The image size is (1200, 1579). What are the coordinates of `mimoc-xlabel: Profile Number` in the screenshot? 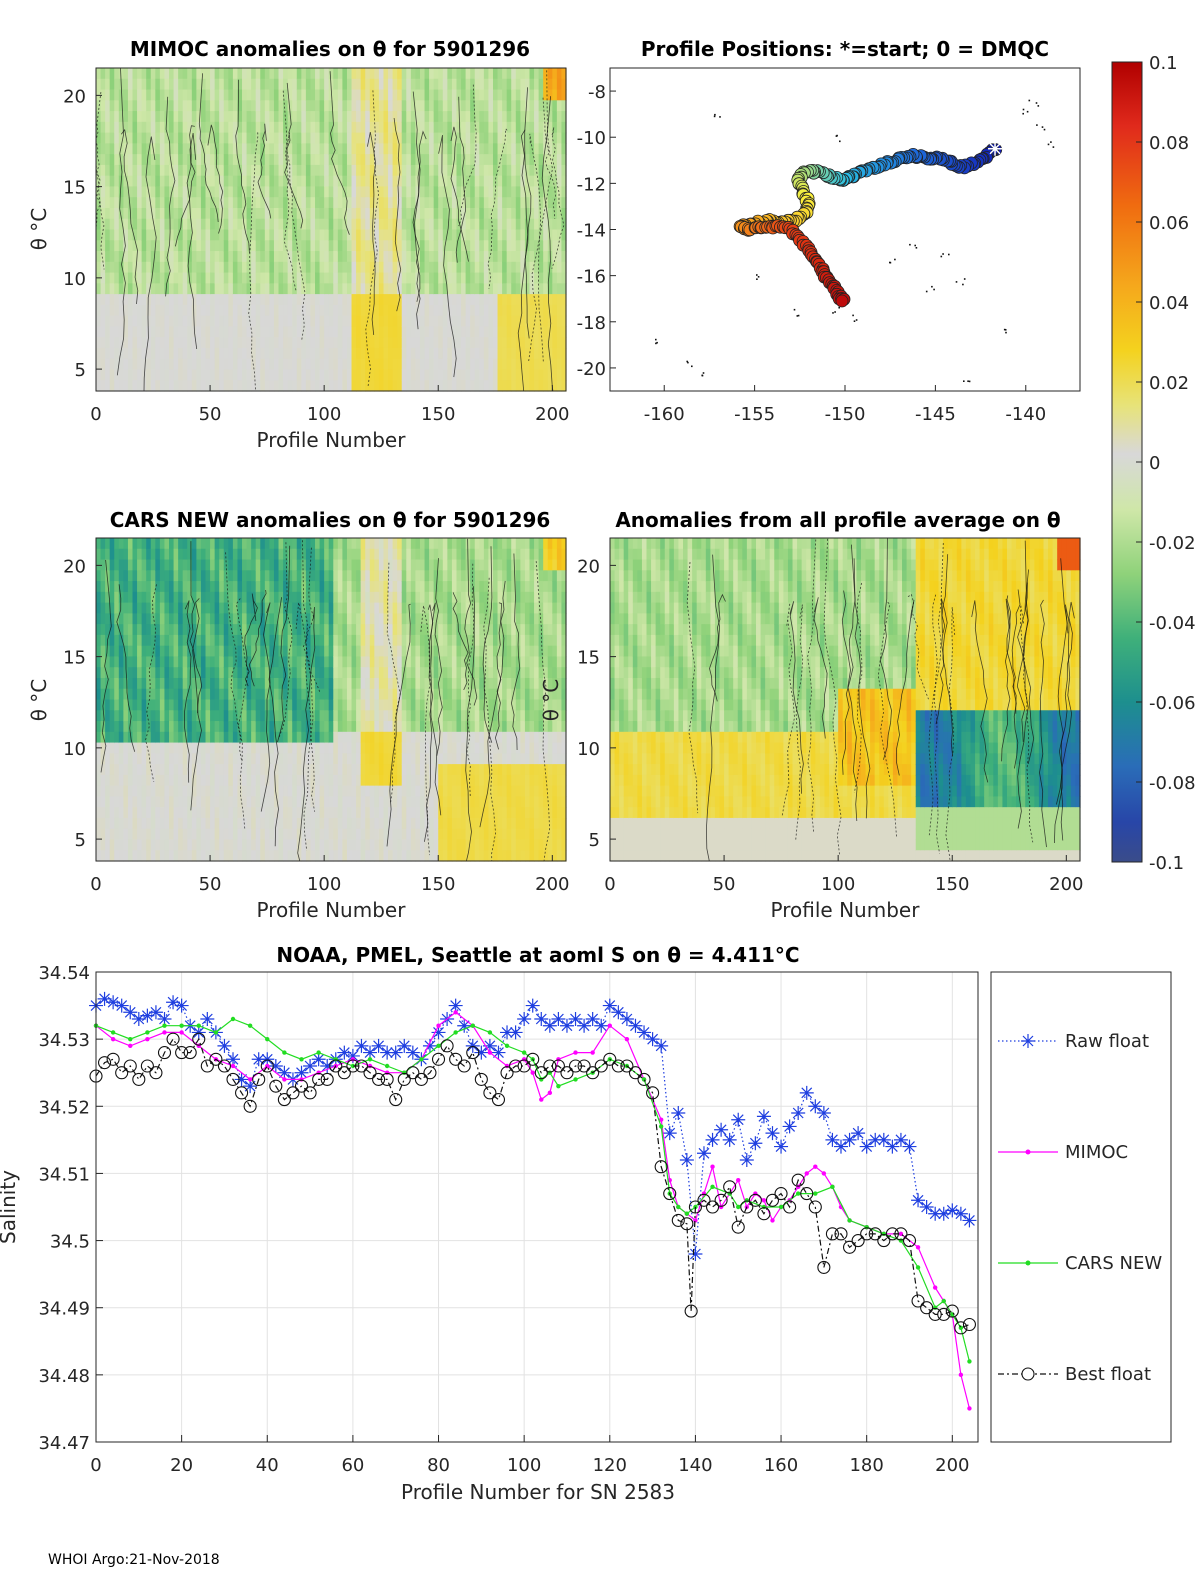 It's located at (332, 440).